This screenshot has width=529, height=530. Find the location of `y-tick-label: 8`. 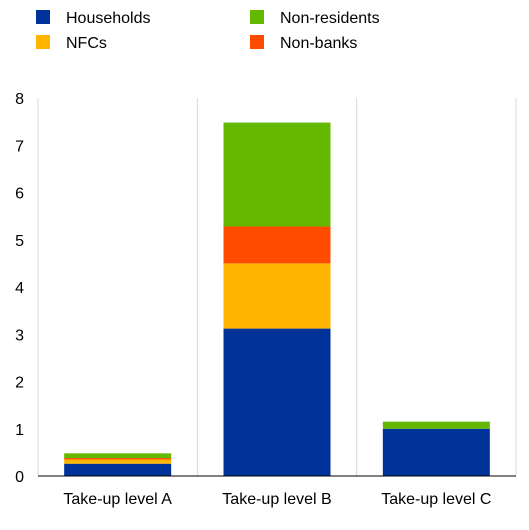

y-tick-label: 8 is located at coordinates (19, 99).